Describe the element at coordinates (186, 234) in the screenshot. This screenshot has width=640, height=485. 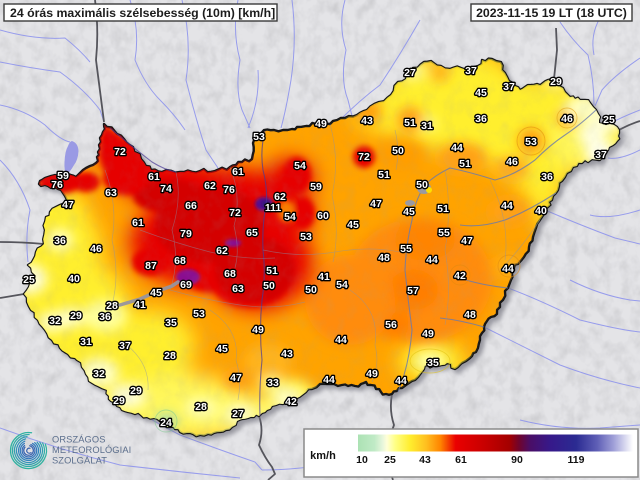
I see `svg-text: 79` at that location.